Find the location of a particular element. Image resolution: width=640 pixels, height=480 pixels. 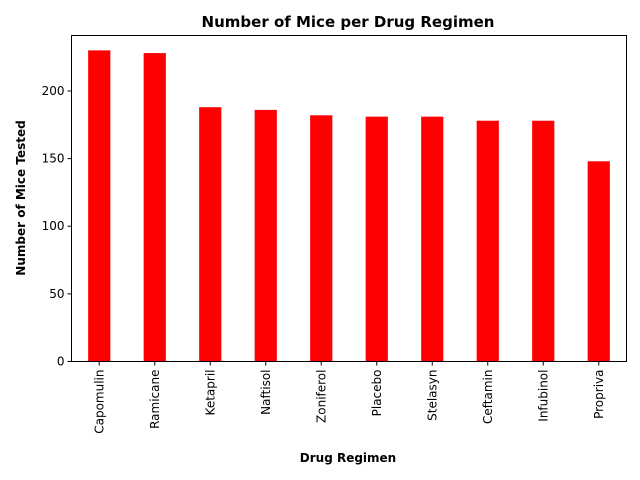

y-tick-label: 150 is located at coordinates (53, 159).